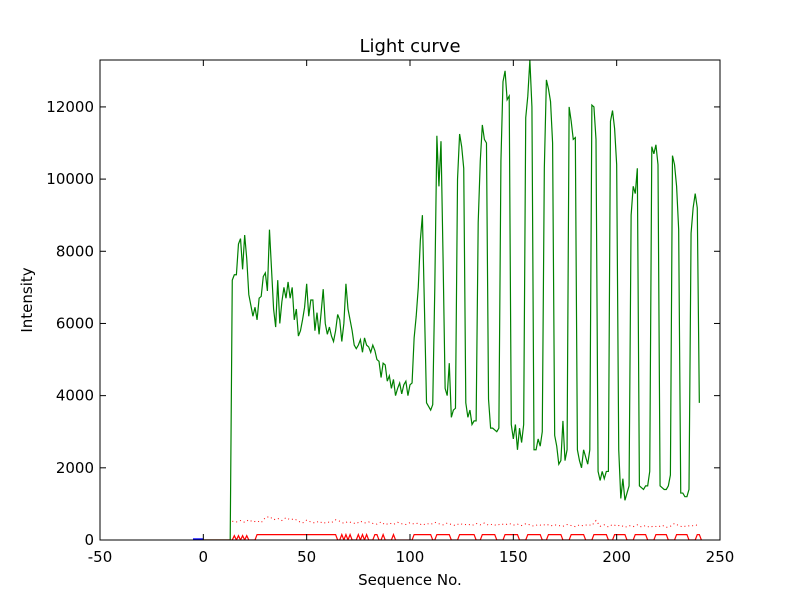  What do you see at coordinates (70, 179) in the screenshot?
I see `y-tick-label: 10000` at bounding box center [70, 179].